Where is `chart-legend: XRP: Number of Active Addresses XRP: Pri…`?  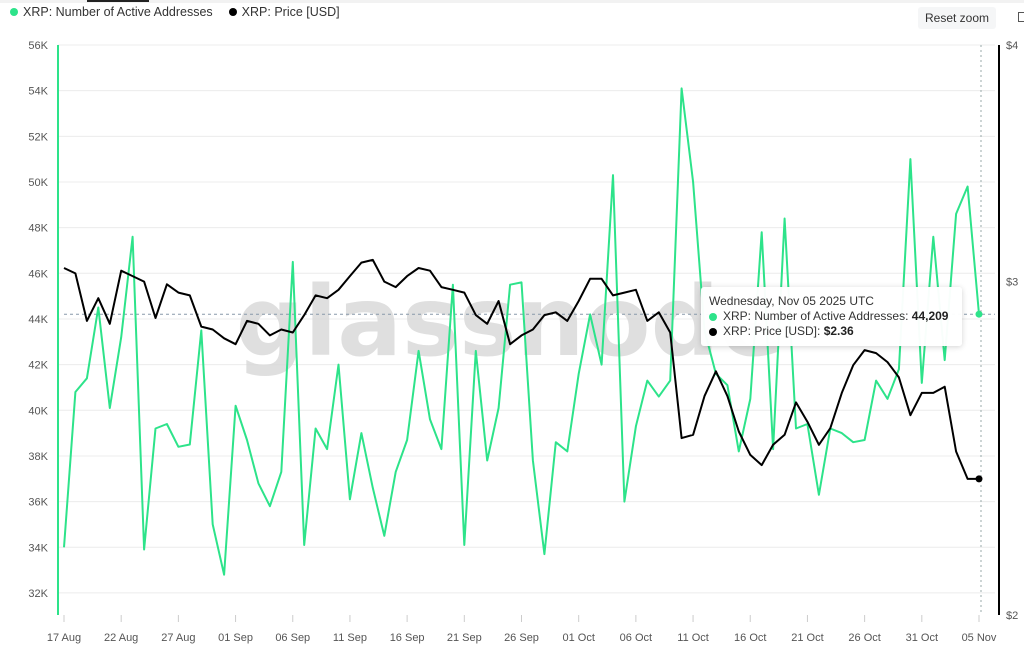
chart-legend: XRP: Number of Active Addresses XRP: Pri… is located at coordinates (175, 12).